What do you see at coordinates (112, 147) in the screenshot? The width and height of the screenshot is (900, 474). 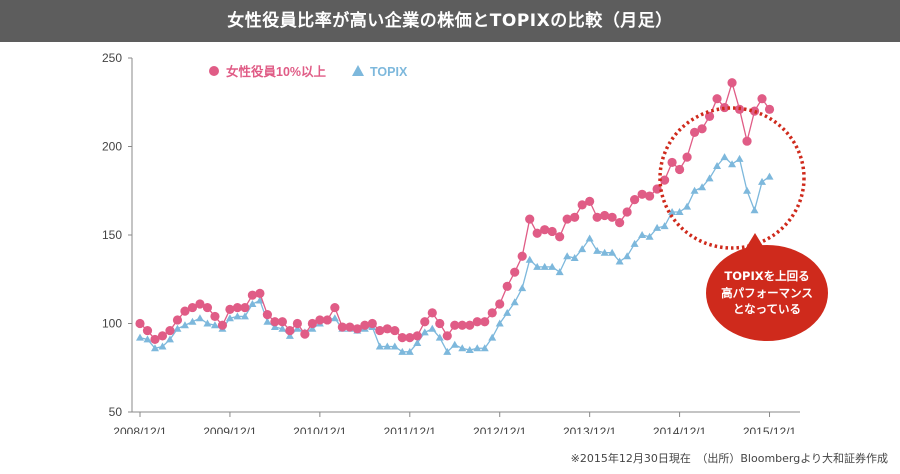 I see `y-tick-label: 200` at bounding box center [112, 147].